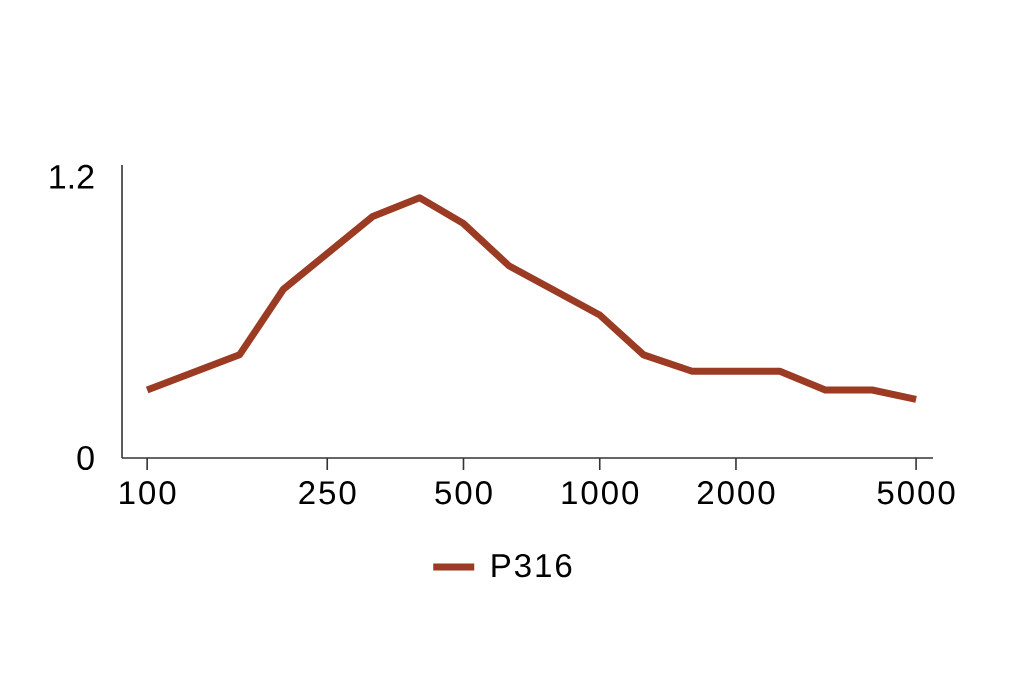 The height and width of the screenshot is (684, 1024). What do you see at coordinates (600, 493) in the screenshot?
I see `x-tick-label: 1000` at bounding box center [600, 493].